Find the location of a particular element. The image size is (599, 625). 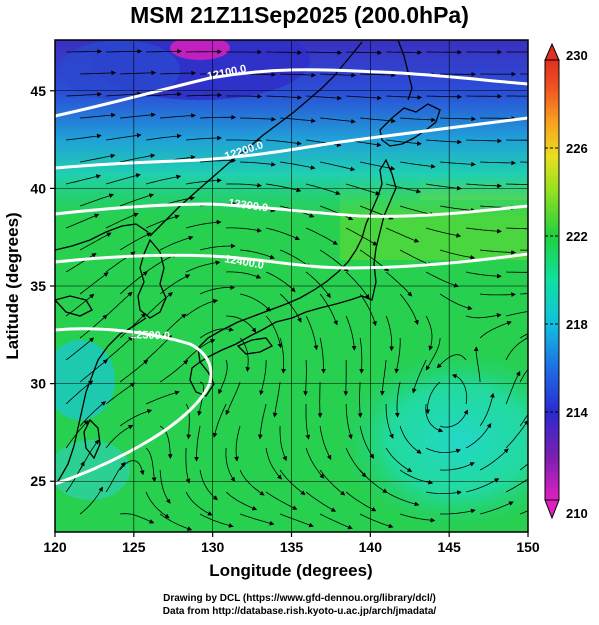

coast-china-east is located at coordinates (102, 355).